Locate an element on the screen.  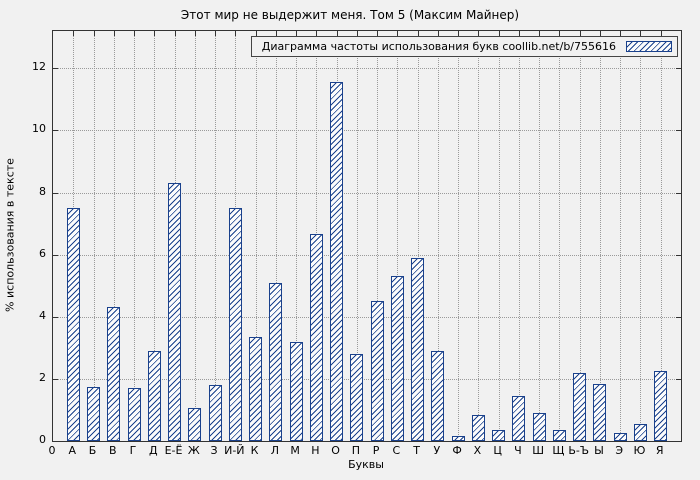
x-tick-label: Т is located at coordinates (416, 450).